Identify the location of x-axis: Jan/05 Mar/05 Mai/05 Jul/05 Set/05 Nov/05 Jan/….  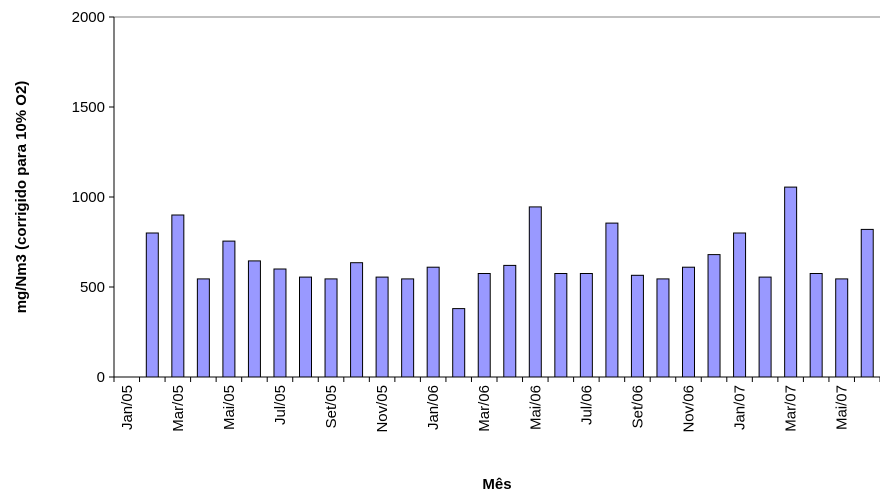
(497, 405).